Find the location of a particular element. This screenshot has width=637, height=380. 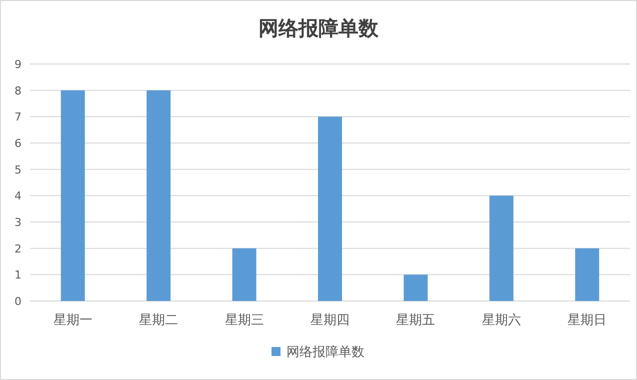

y-tick-label: 6 is located at coordinates (18, 143).